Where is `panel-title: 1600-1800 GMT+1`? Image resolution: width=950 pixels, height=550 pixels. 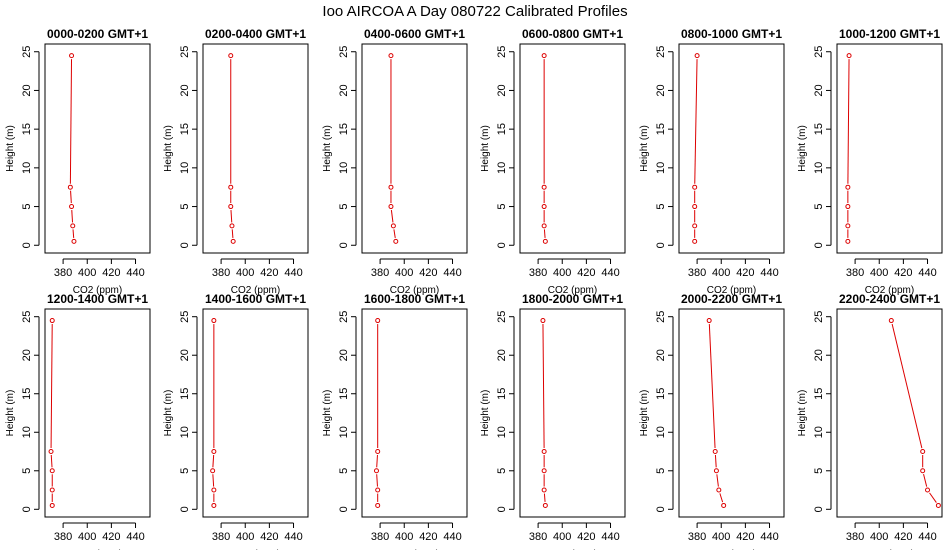 panel-title: 1600-1800 GMT+1 is located at coordinates (414, 299).